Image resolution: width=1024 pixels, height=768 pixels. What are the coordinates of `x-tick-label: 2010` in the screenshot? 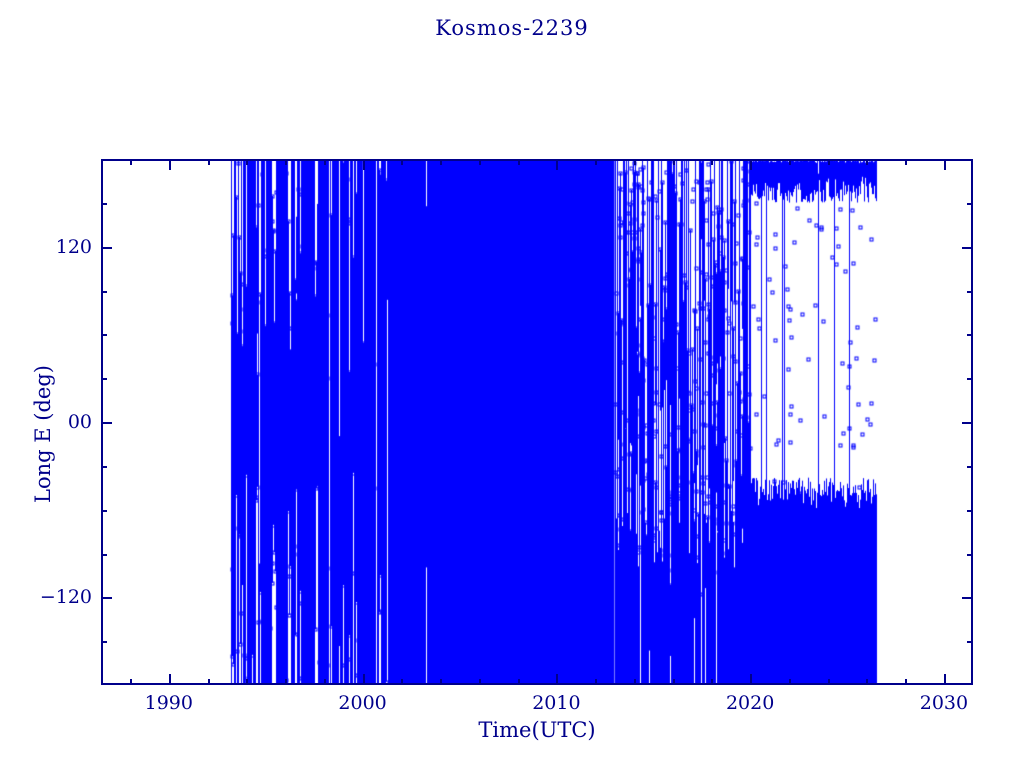 It's located at (556, 703).